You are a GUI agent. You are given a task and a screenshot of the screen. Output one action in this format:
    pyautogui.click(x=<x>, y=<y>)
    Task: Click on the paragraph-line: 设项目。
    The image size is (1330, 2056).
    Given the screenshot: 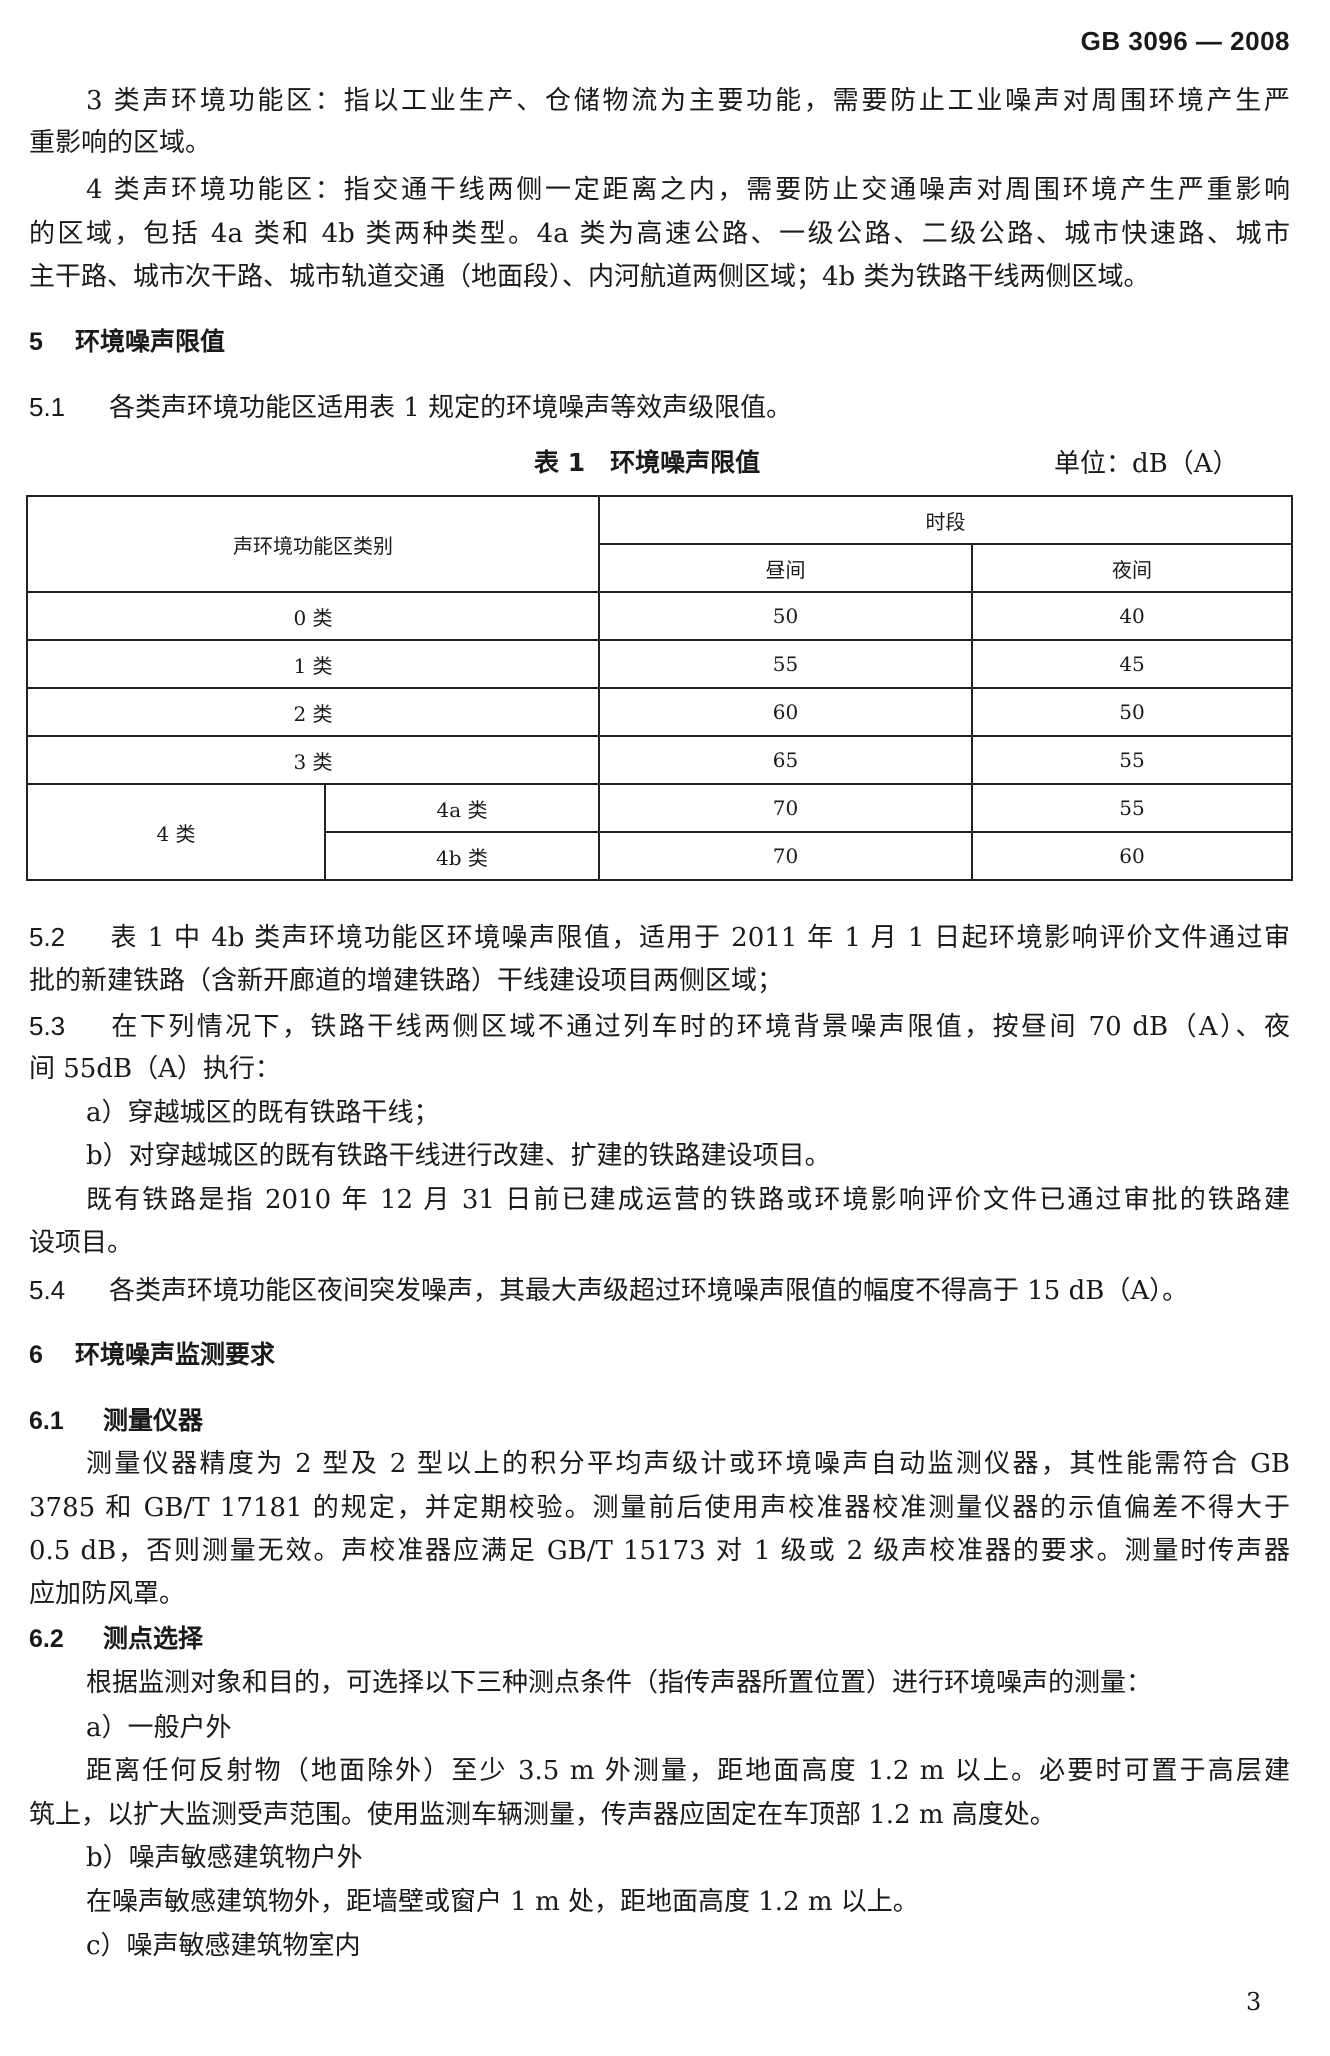 What is the action you would take?
    pyautogui.click(x=81, y=1243)
    